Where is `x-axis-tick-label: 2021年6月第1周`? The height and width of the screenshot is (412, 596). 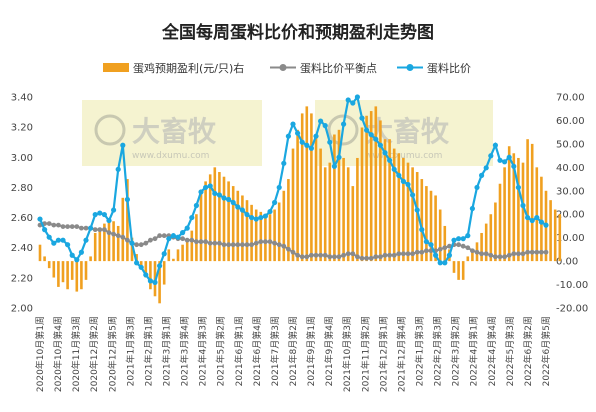
x-axis-tick-label: 2021年6月第1周 is located at coordinates (239, 351).